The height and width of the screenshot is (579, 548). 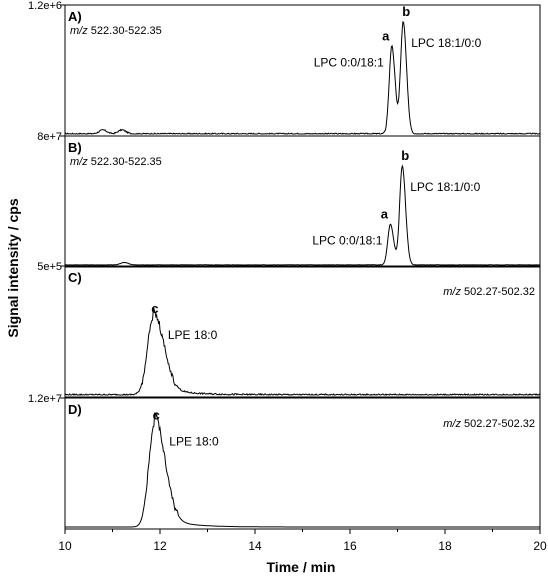 What do you see at coordinates (49, 137) in the screenshot?
I see `y-tick-label: 8e+7` at bounding box center [49, 137].